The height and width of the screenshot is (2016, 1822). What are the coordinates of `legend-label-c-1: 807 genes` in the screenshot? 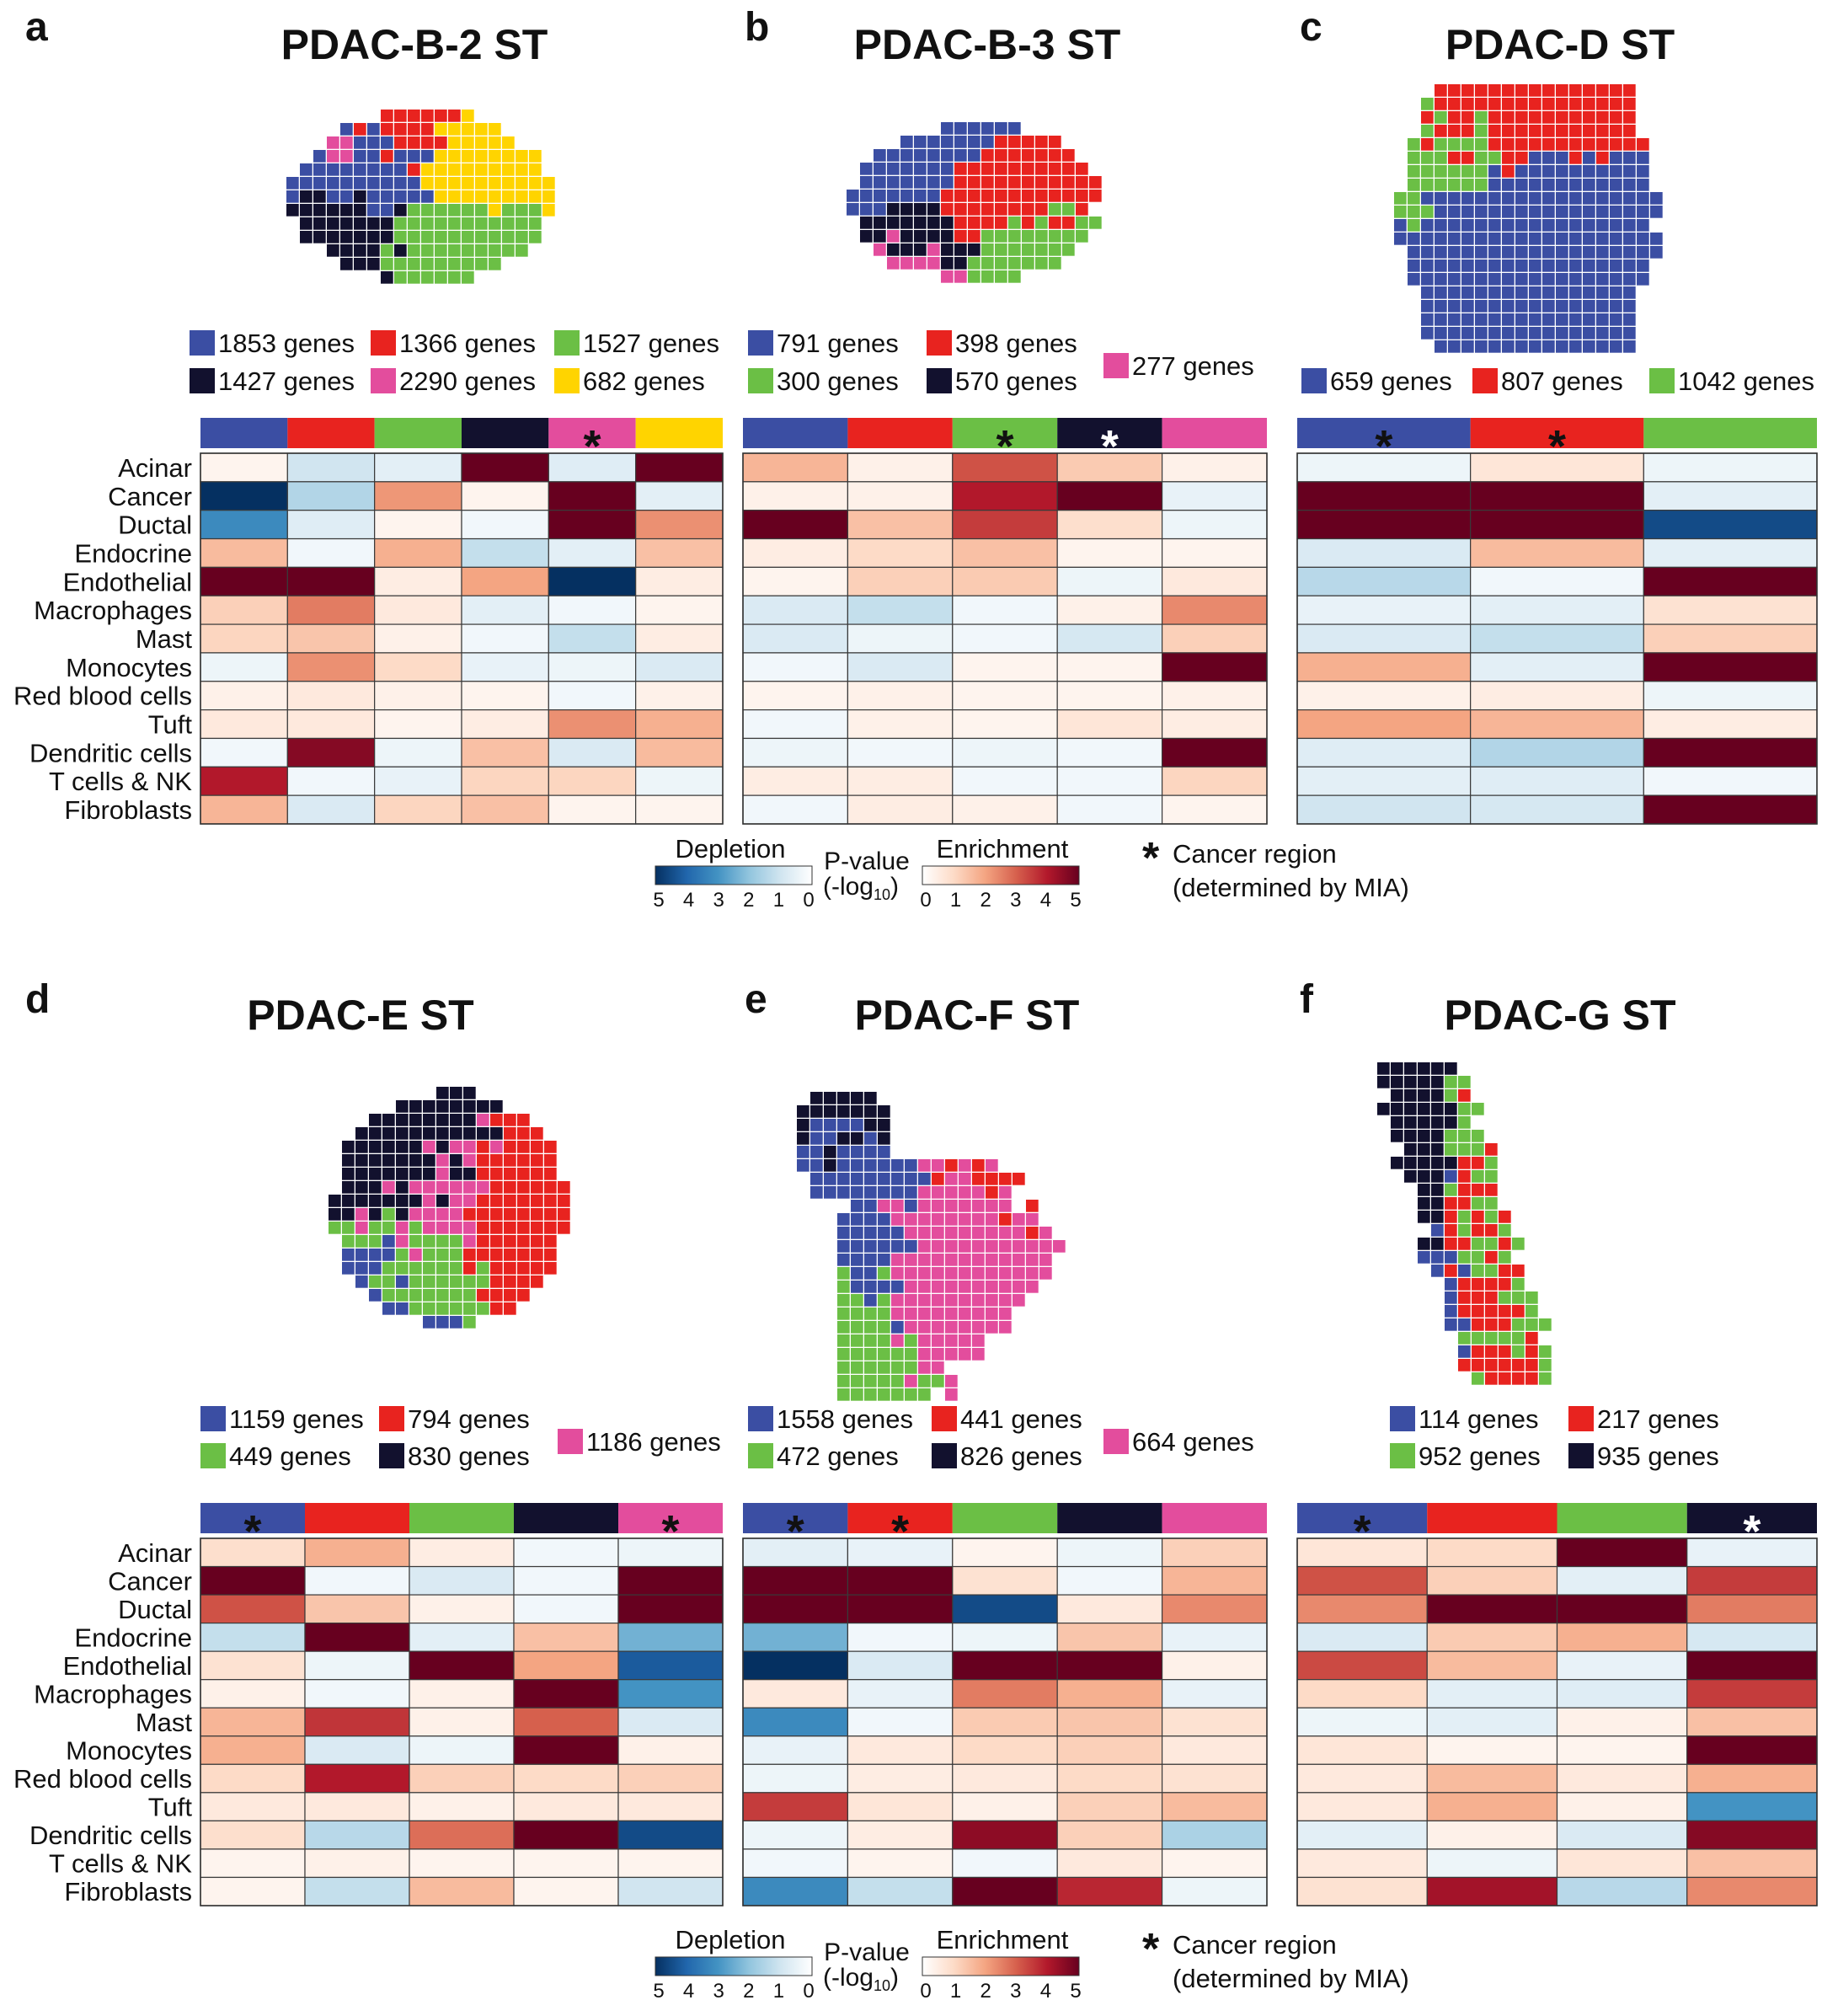 It's located at (1562, 381).